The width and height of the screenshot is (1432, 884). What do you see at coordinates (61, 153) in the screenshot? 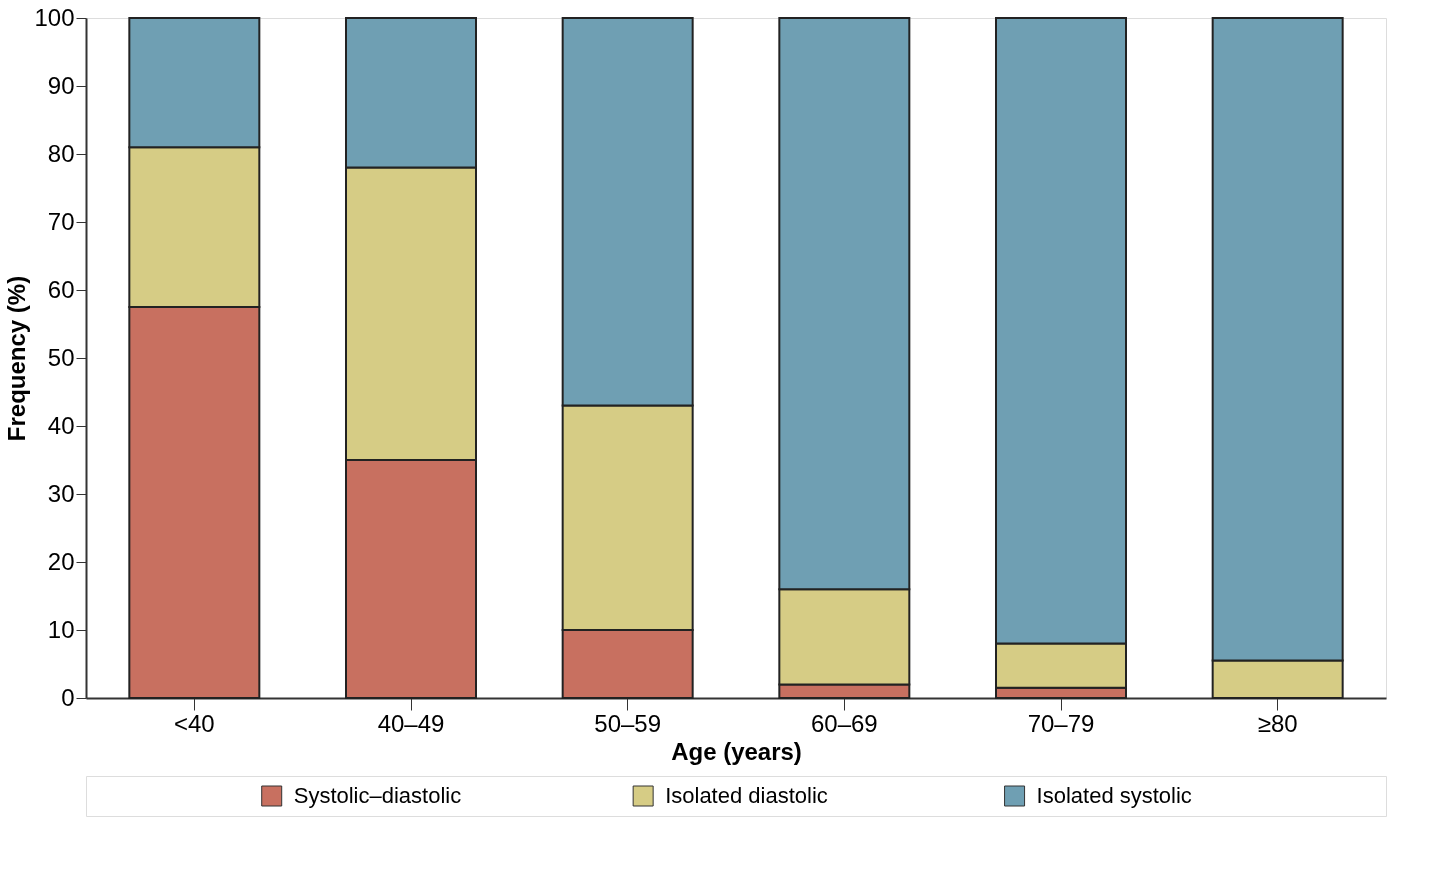
I see `y-tick-label: 80` at bounding box center [61, 153].